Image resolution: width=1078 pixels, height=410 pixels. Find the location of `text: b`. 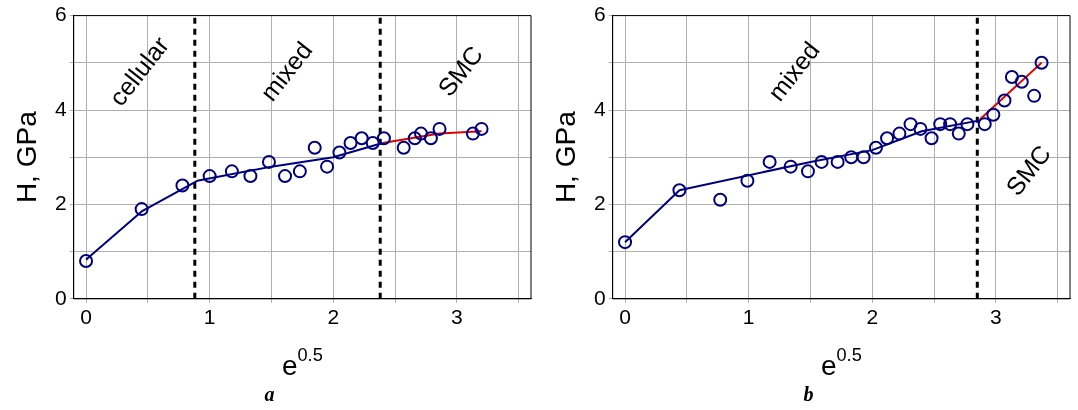

text: b is located at coordinates (808, 394).